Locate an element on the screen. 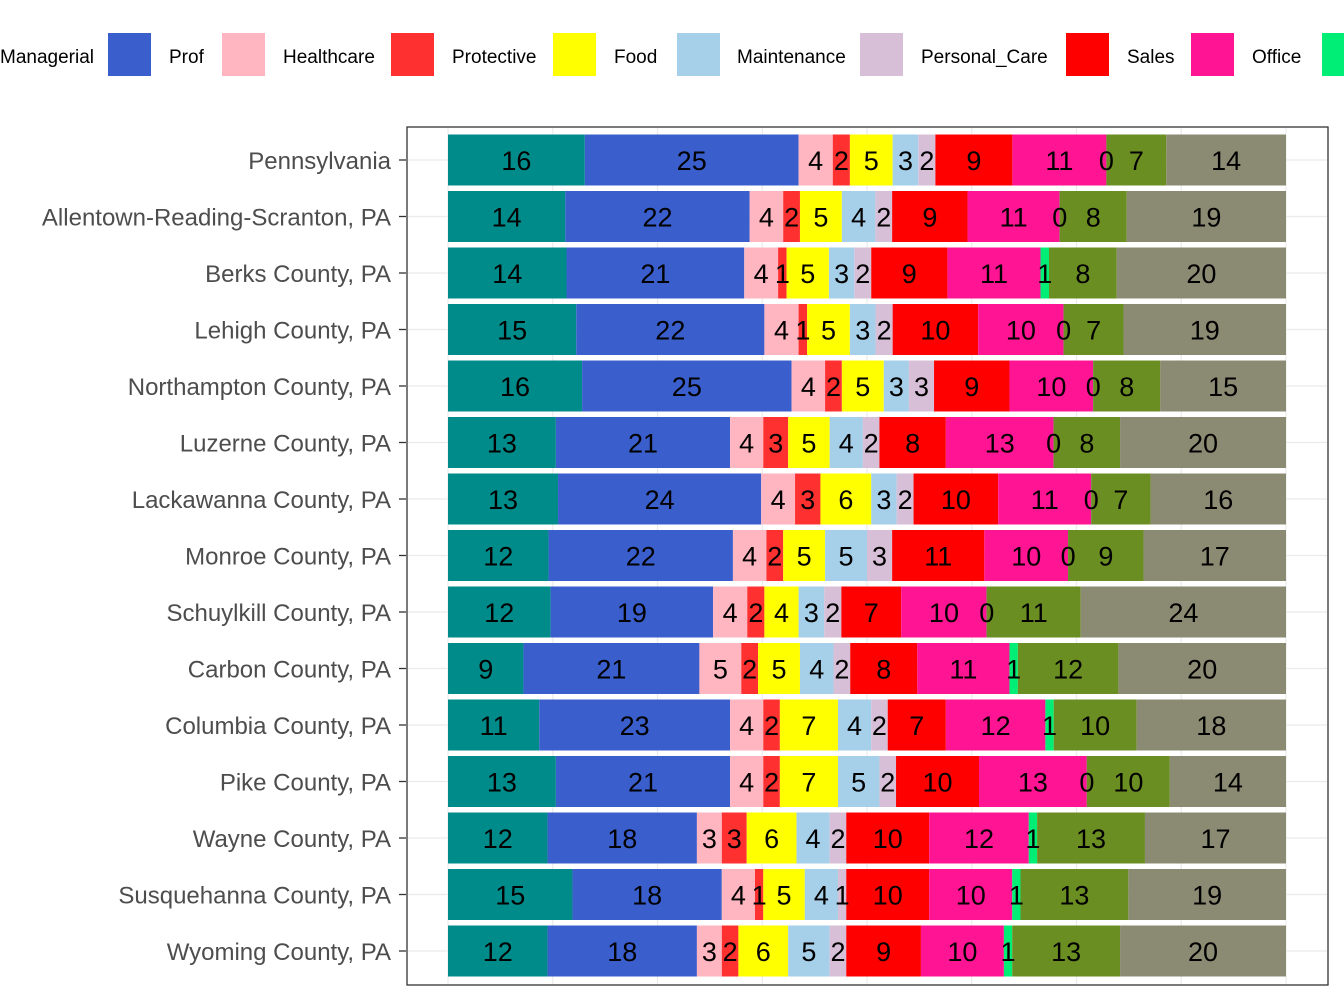 The height and width of the screenshot is (1008, 1344). bar-segment-sales-carbon-county-pa is located at coordinates (884, 668).